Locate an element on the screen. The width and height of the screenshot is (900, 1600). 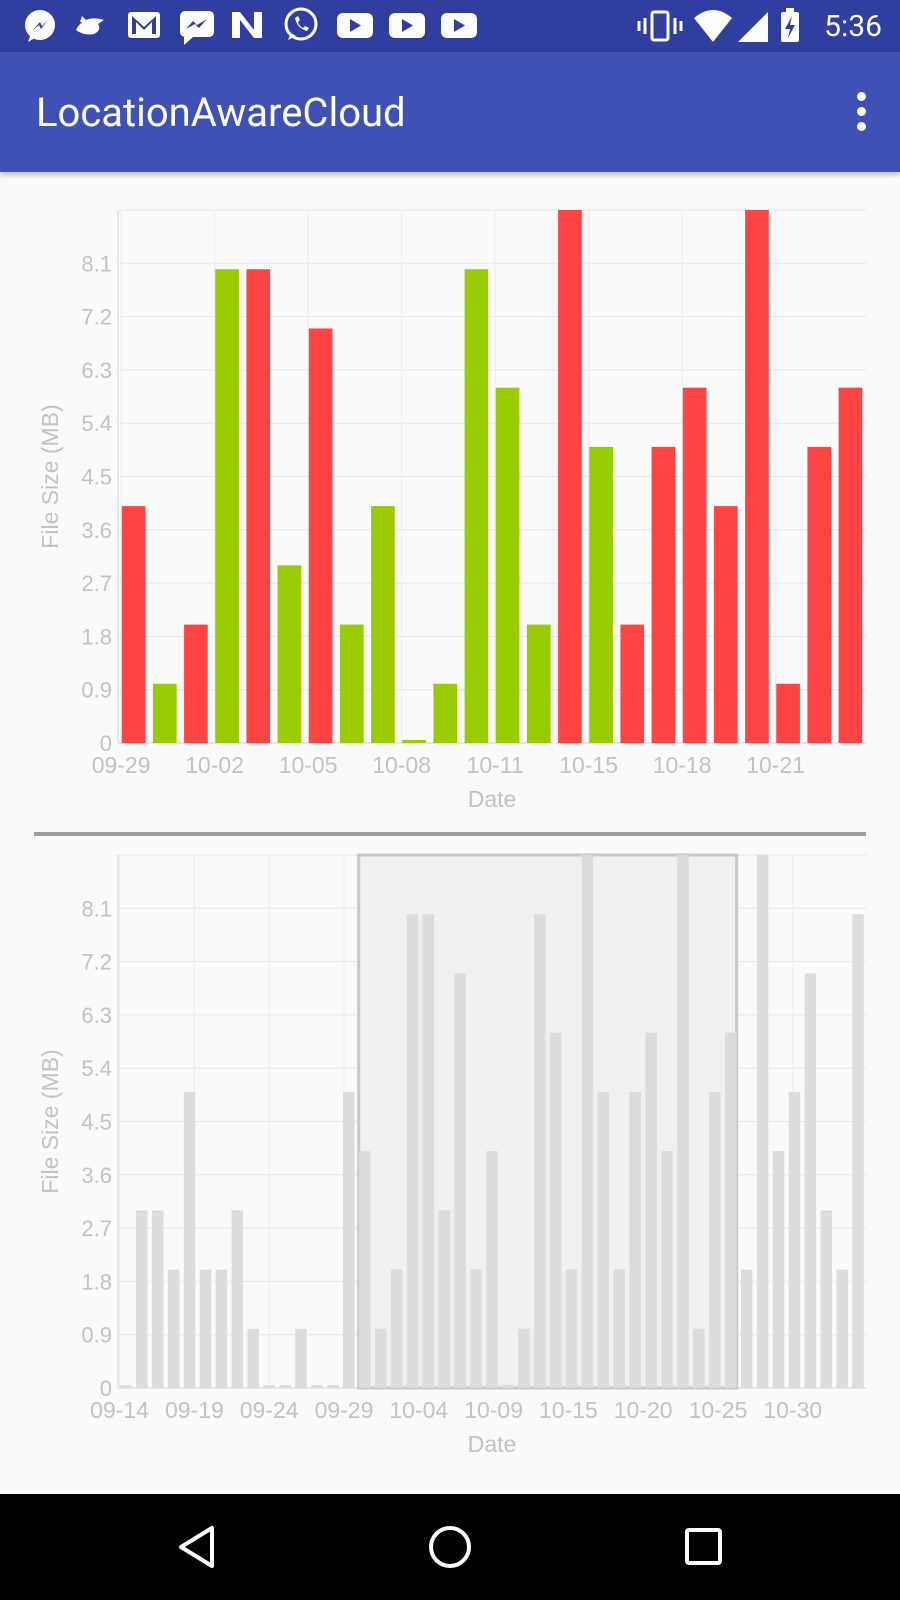
messenger-icon is located at coordinates (40, 26).